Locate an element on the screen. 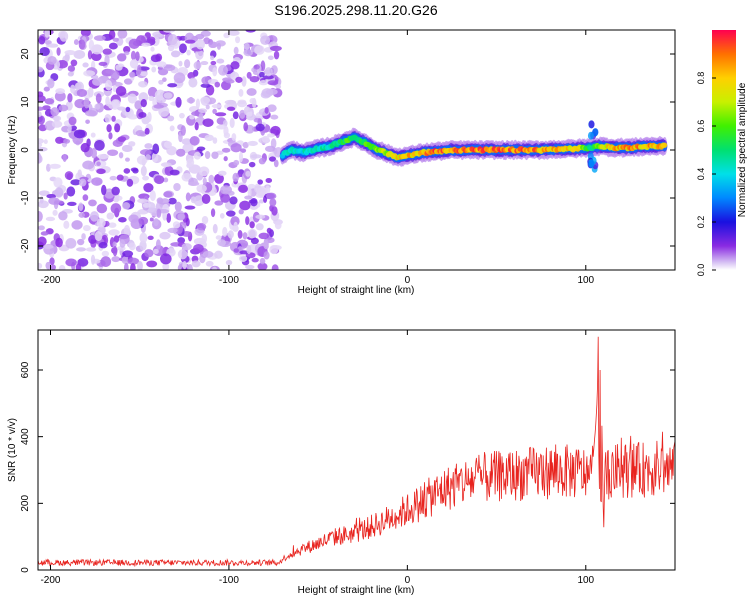 This screenshot has height=600, width=750. spectrogram-y-tick-label: -20 is located at coordinates (25, 245).